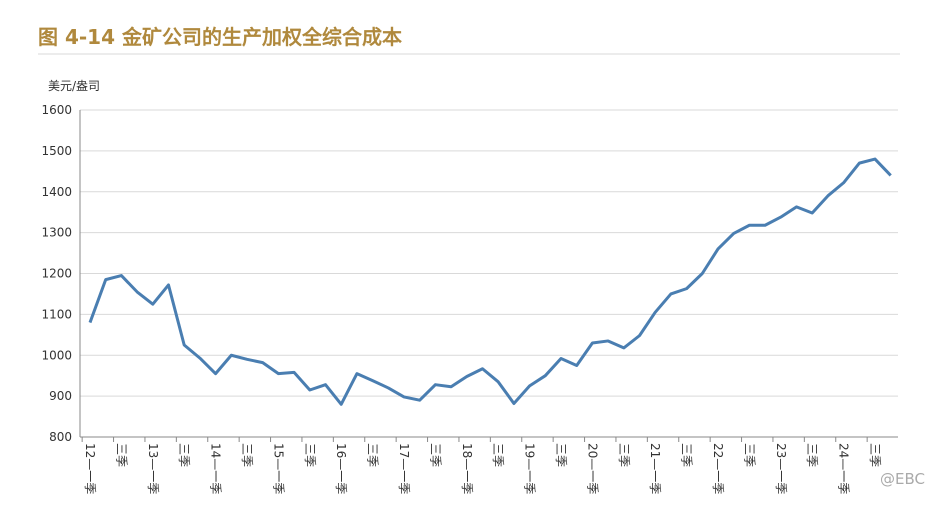 The image size is (935, 517). Describe the element at coordinates (74, 86) in the screenshot. I see `y-axis-label: 美元/盎司` at that location.